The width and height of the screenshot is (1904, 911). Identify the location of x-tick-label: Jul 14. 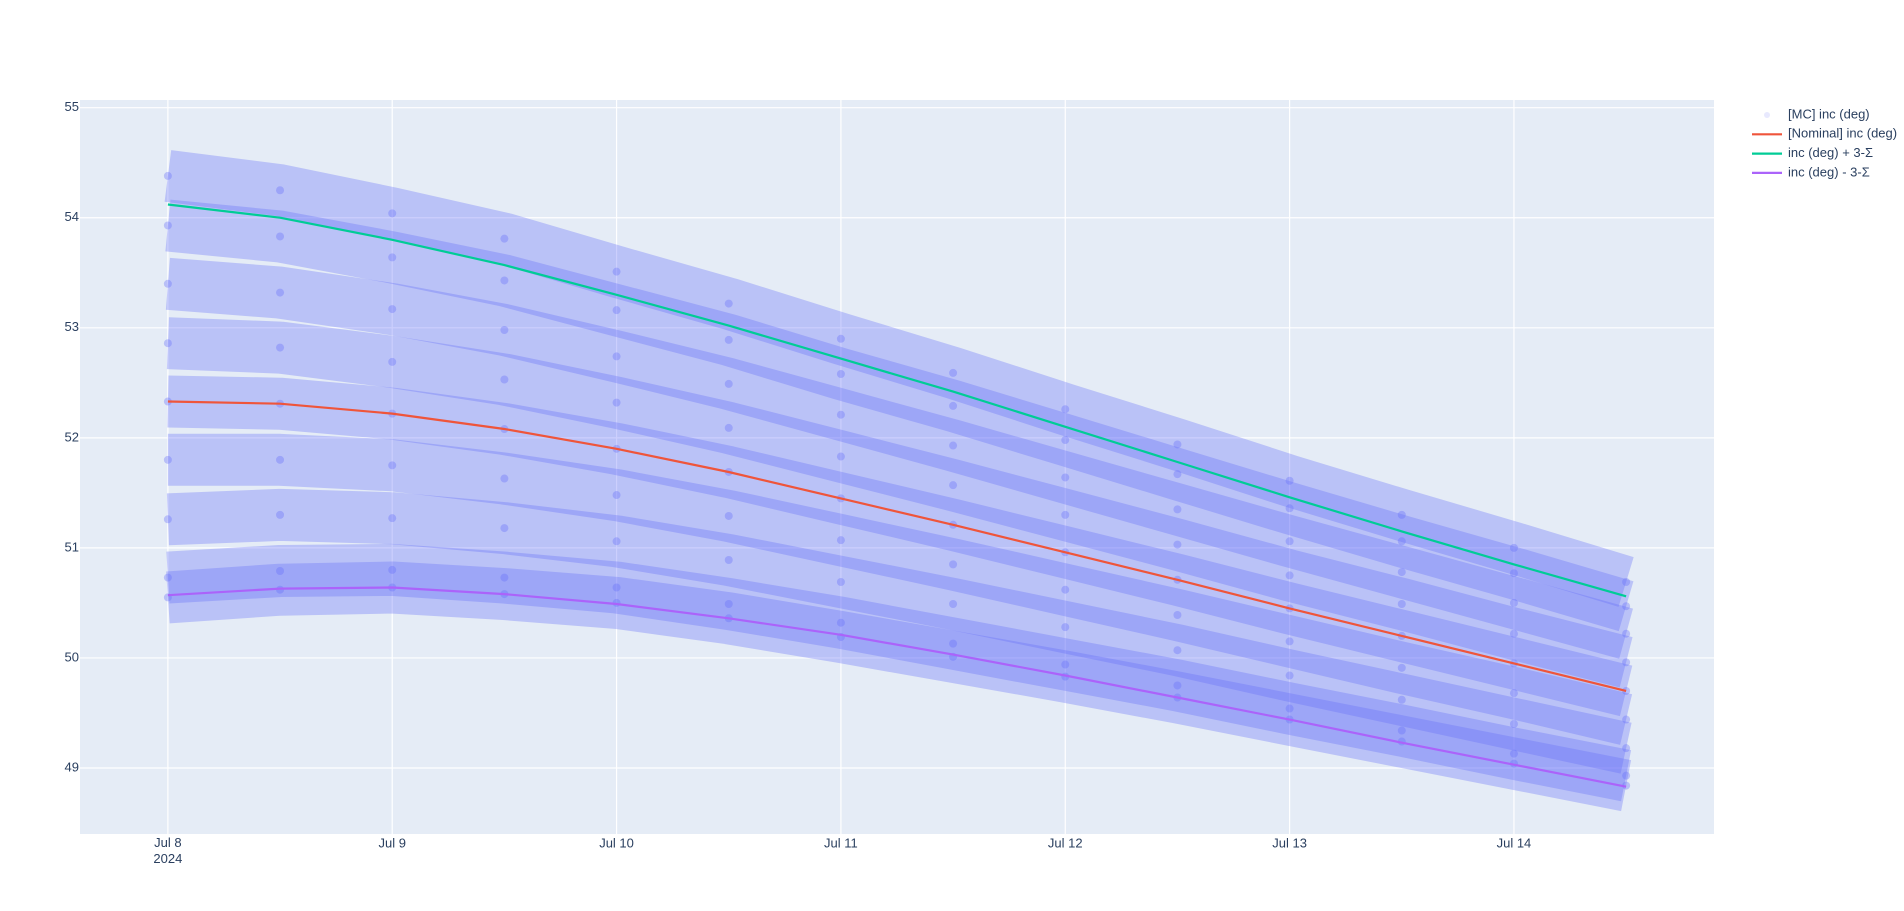
(1514, 842).